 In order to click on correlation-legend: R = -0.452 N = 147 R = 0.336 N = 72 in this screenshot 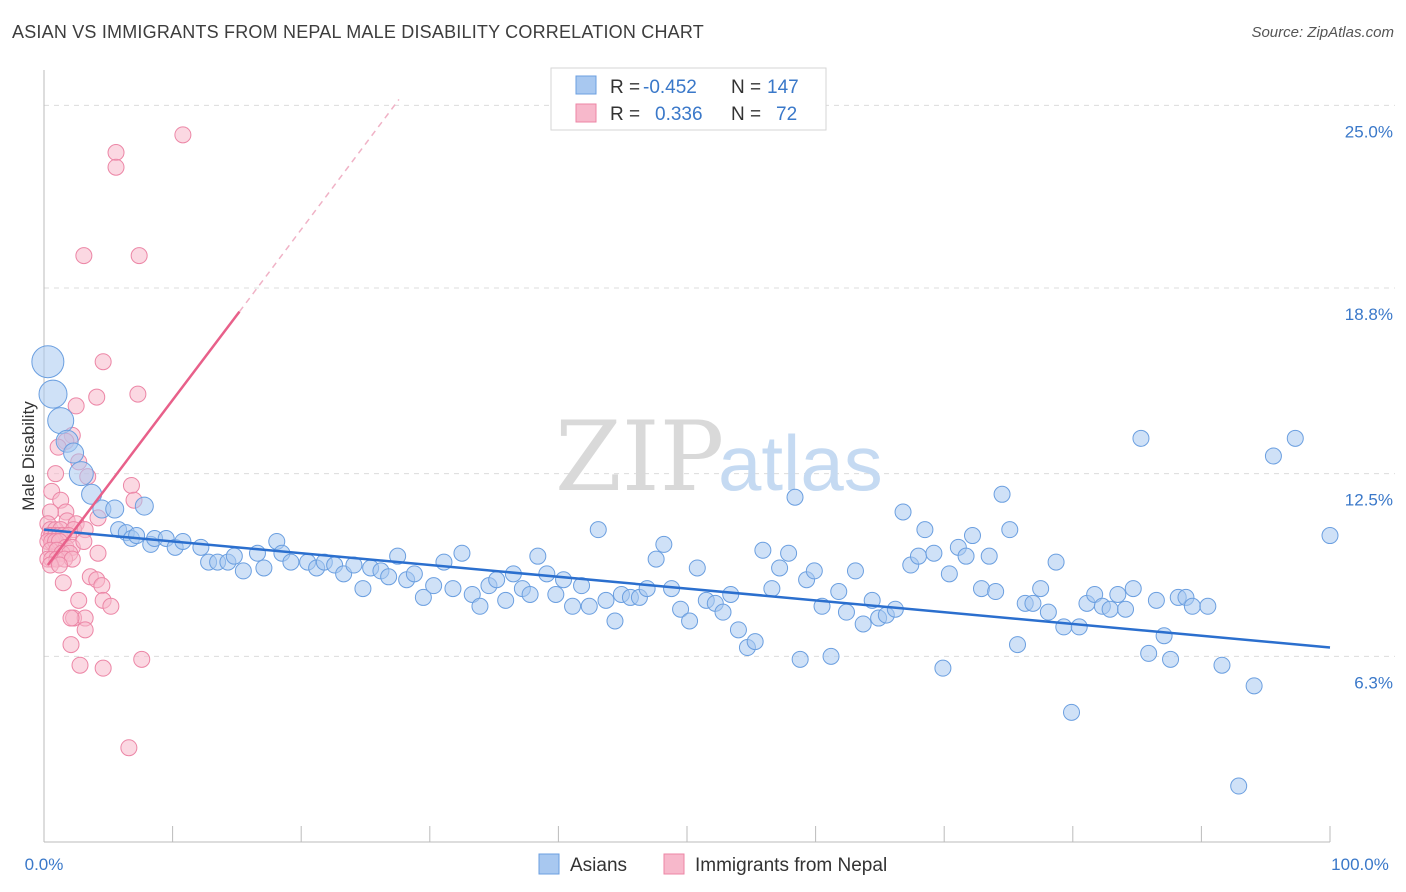, I will do `click(688, 99)`.